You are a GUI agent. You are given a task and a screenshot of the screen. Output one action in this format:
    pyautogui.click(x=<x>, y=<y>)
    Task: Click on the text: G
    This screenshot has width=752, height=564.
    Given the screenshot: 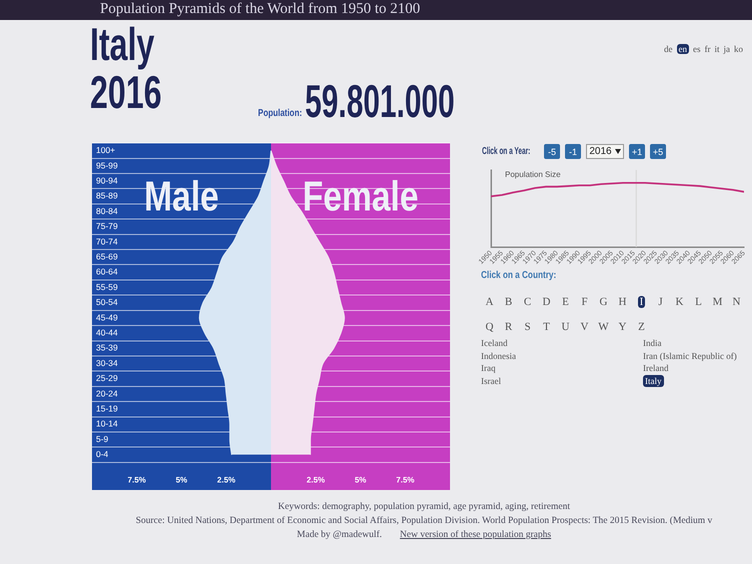 What is the action you would take?
    pyautogui.click(x=604, y=302)
    